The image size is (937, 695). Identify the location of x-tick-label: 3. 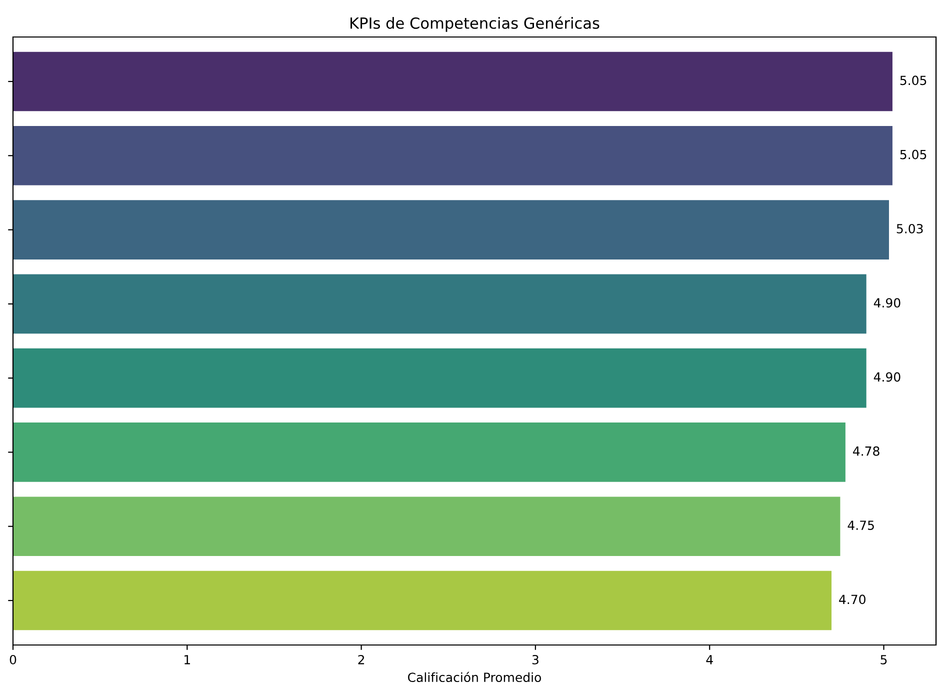
(535, 659).